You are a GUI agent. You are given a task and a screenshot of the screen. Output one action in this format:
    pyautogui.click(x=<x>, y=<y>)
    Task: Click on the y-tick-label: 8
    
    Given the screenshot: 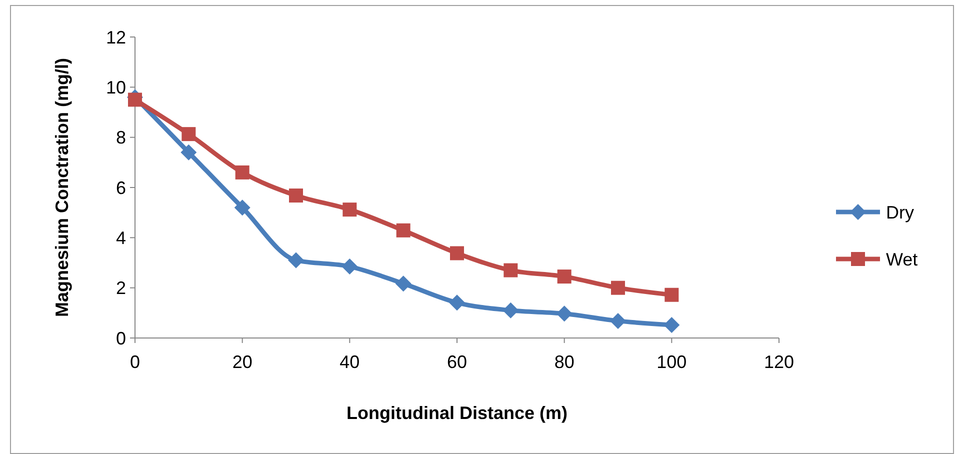 What is the action you would take?
    pyautogui.click(x=121, y=138)
    